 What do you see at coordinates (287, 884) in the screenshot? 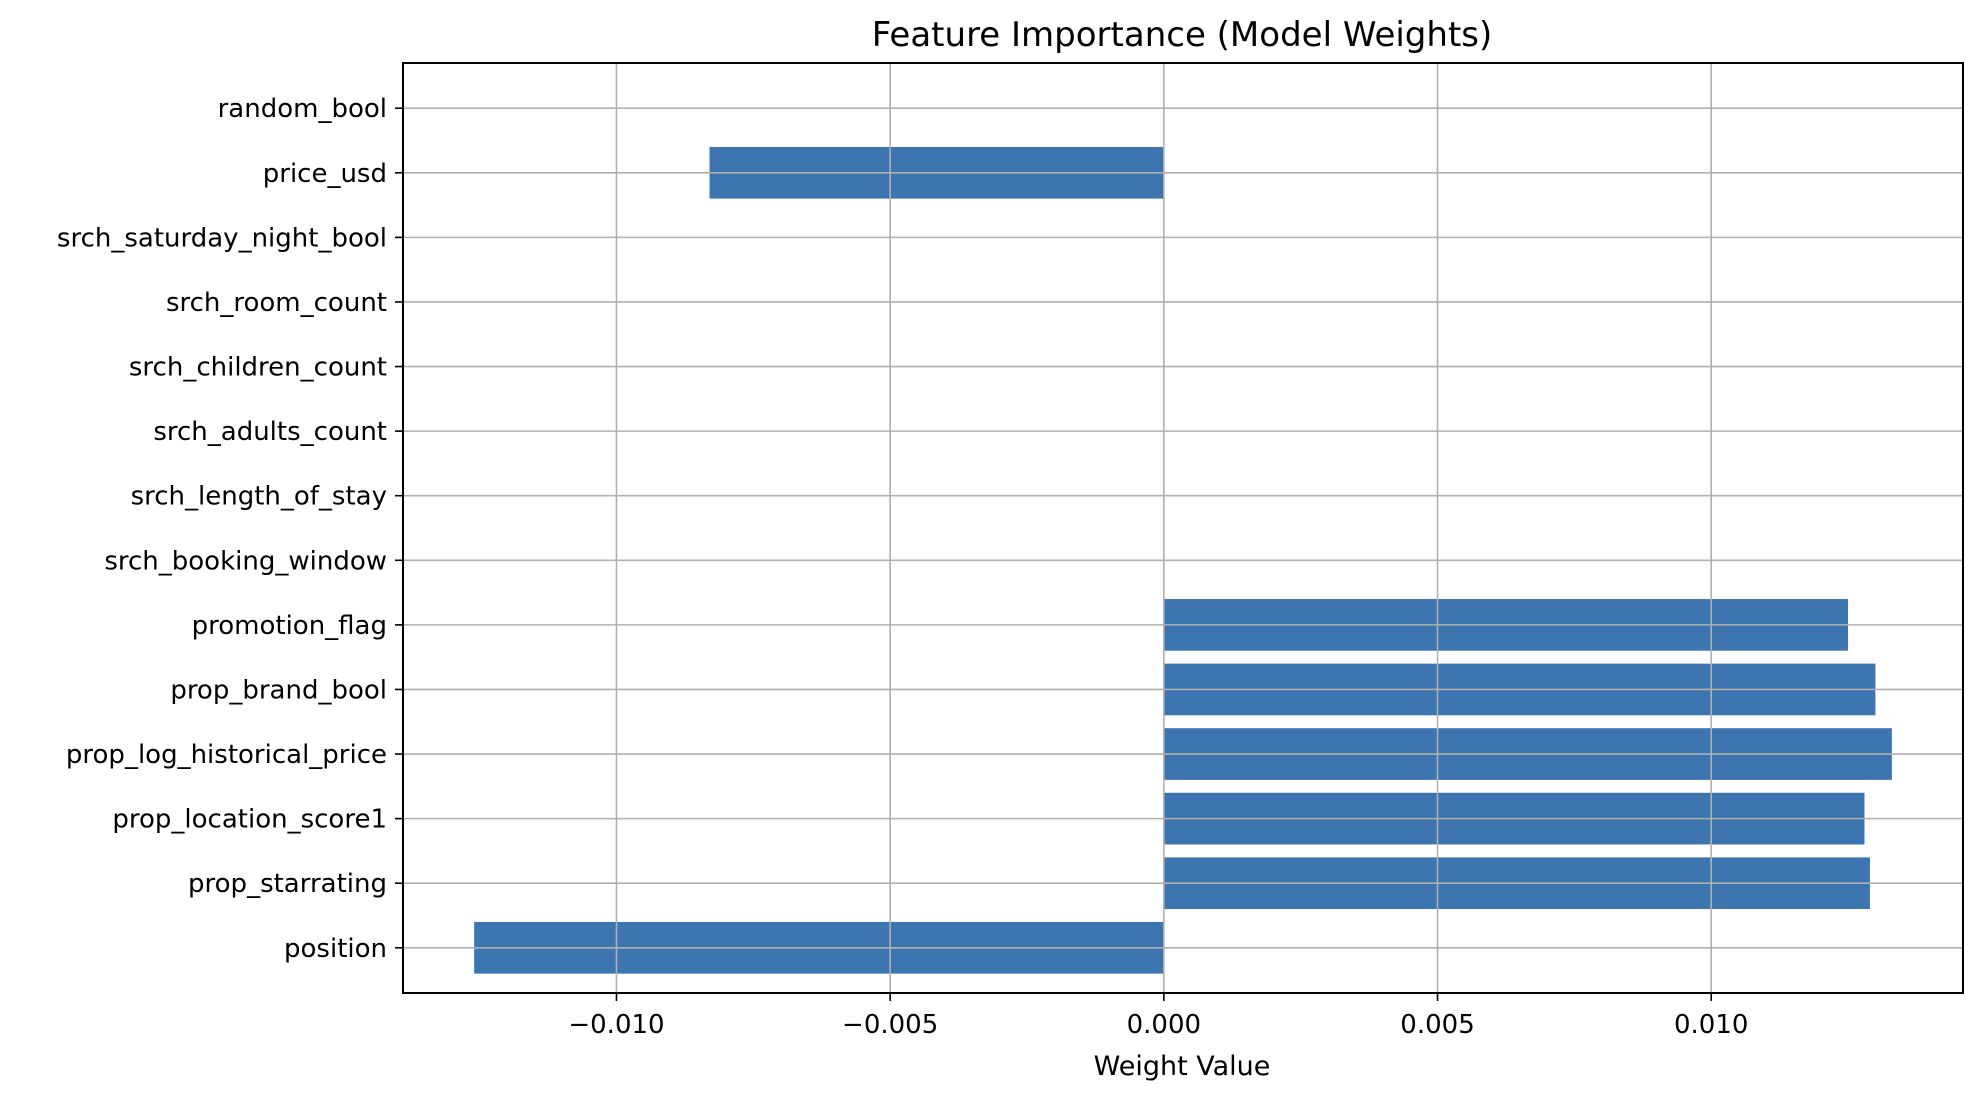
I see `y-tick-label: prop_starrating` at bounding box center [287, 884].